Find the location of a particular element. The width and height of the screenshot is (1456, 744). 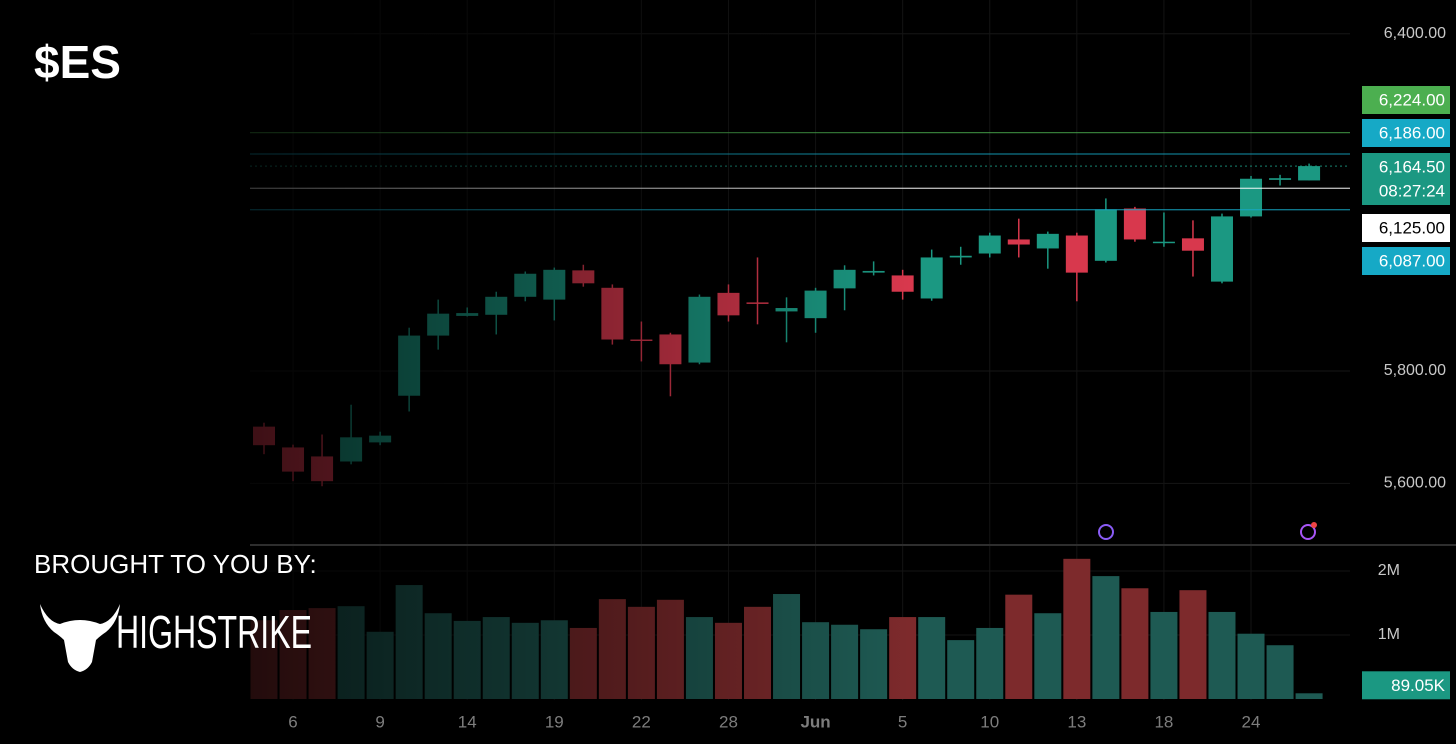

y-tick-label: 5,800.00 is located at coordinates (1415, 370).